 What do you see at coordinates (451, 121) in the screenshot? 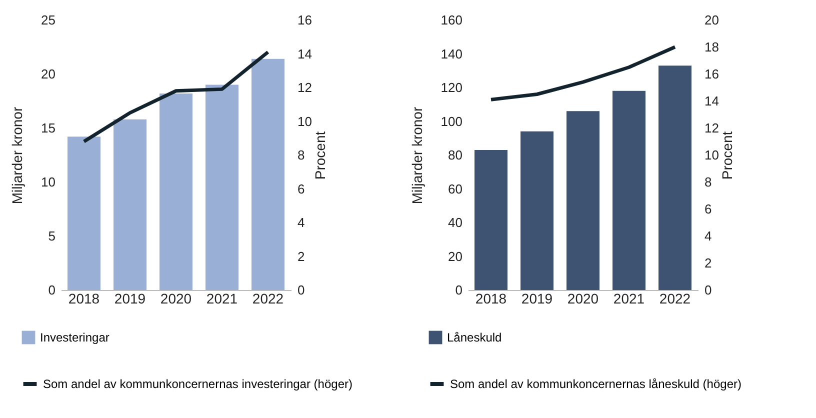
I see `y-tick-label: 100` at bounding box center [451, 121].